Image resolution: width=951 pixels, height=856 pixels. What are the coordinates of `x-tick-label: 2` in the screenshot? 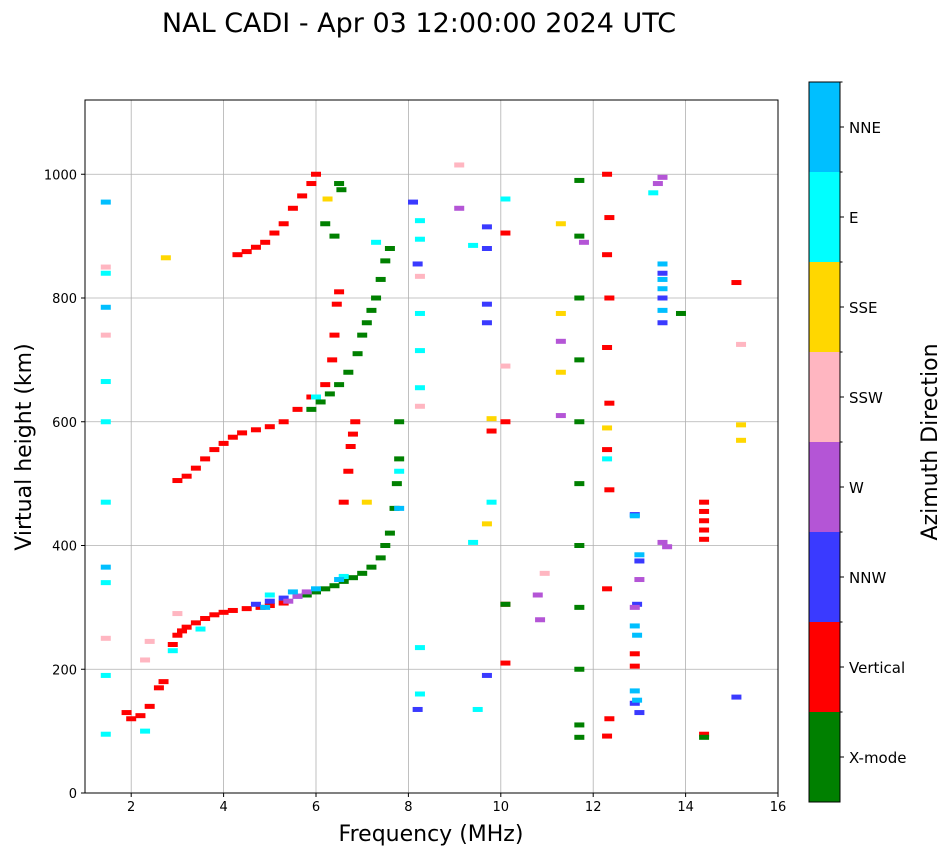 It's located at (131, 807).